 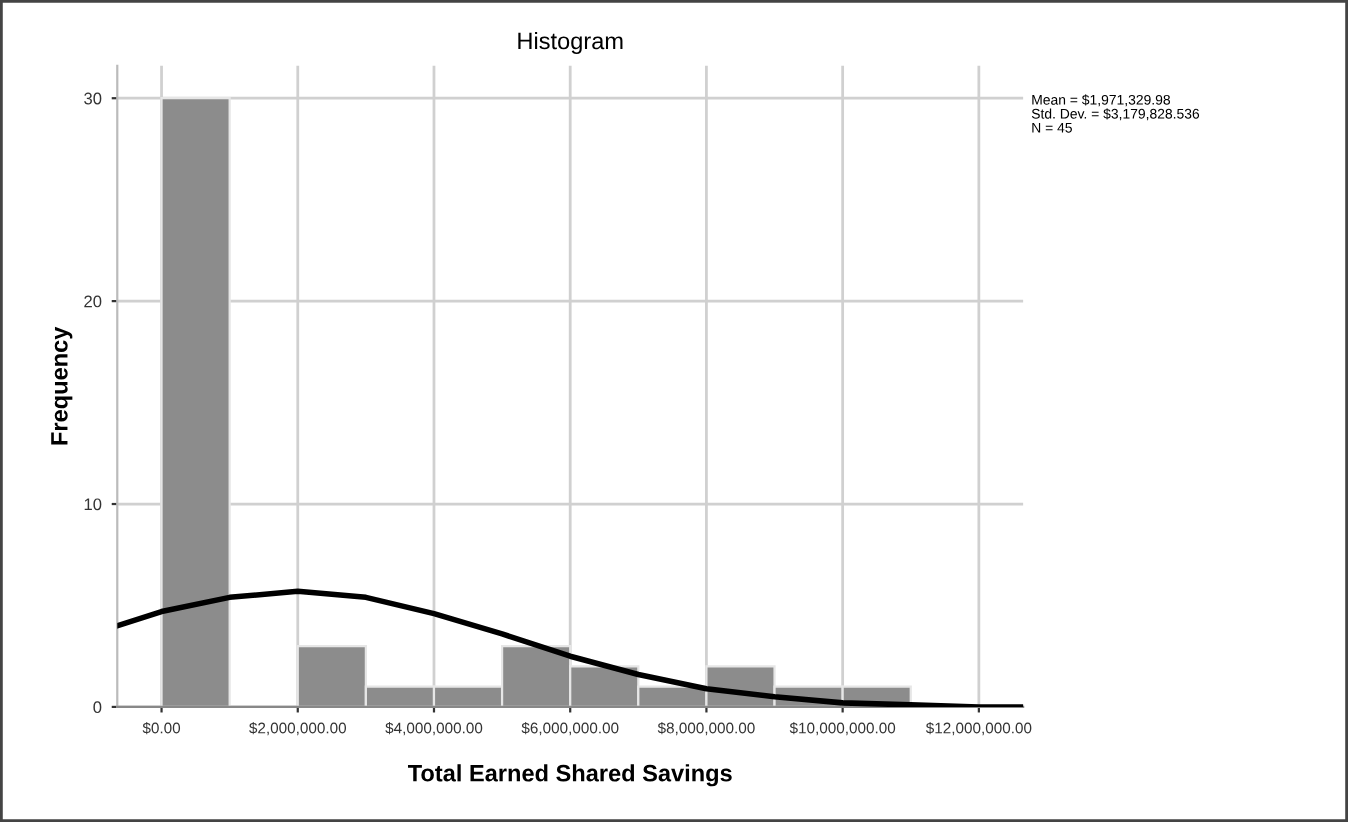 What do you see at coordinates (62, 385) in the screenshot?
I see `y-axis-title: Frequency` at bounding box center [62, 385].